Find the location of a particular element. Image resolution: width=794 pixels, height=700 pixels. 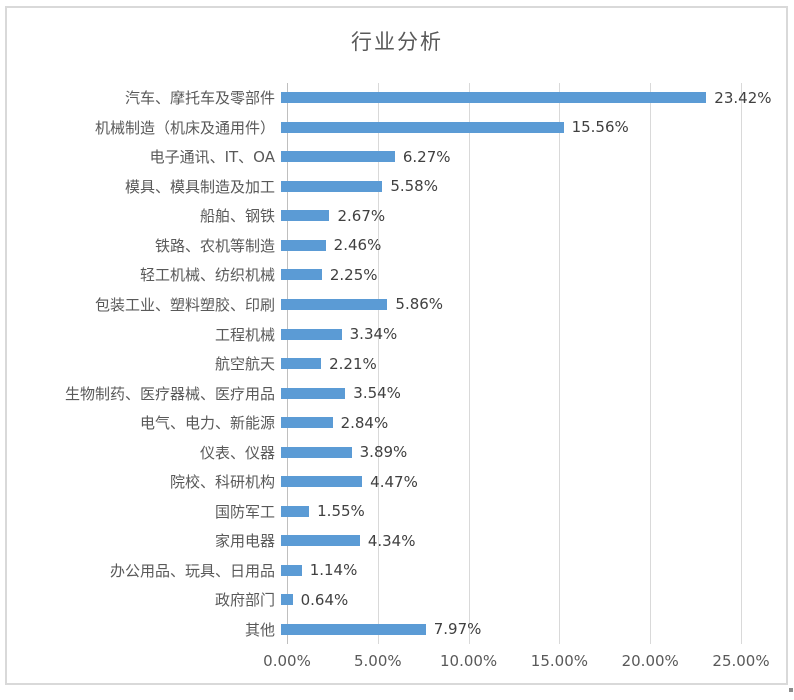

category-label: 家用电器 is located at coordinates (244, 541).